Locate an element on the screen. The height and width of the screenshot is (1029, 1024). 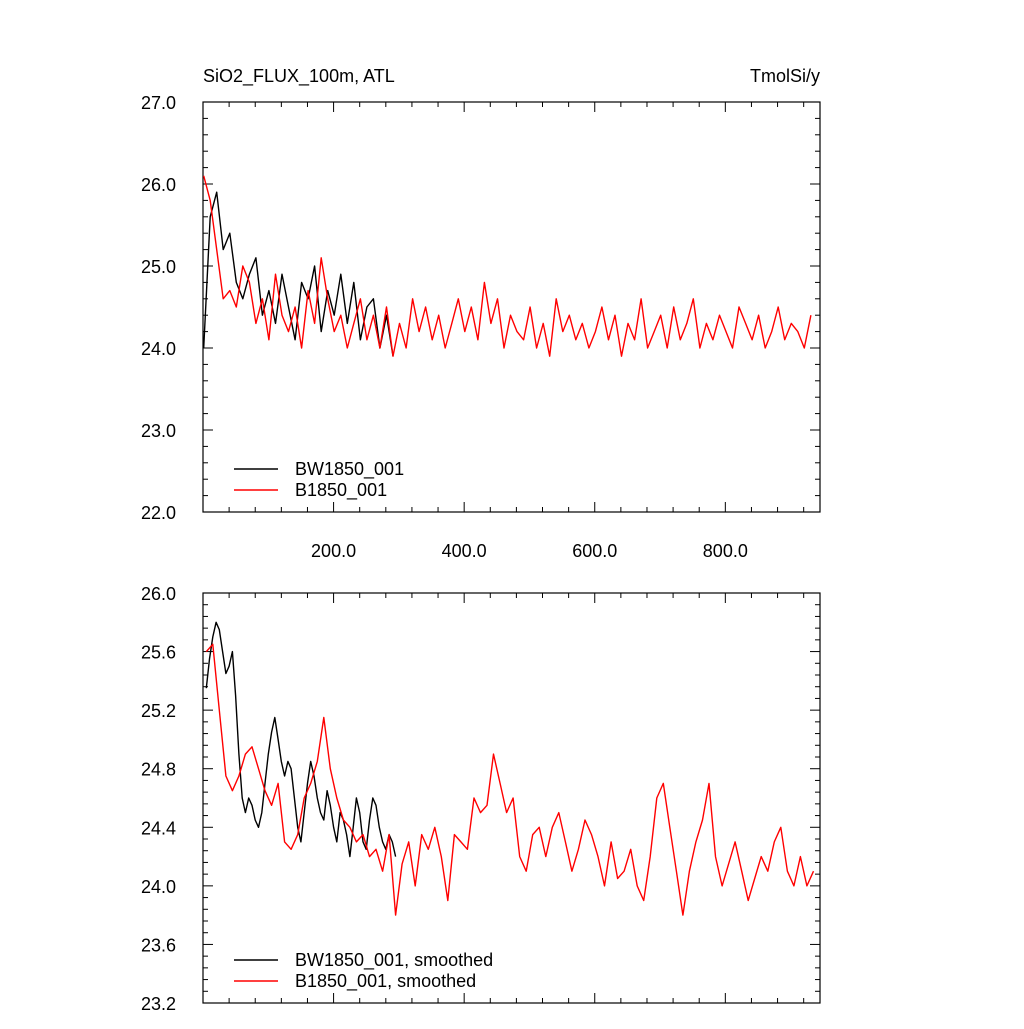
x-tick-label: 200.0 is located at coordinates (333, 551).